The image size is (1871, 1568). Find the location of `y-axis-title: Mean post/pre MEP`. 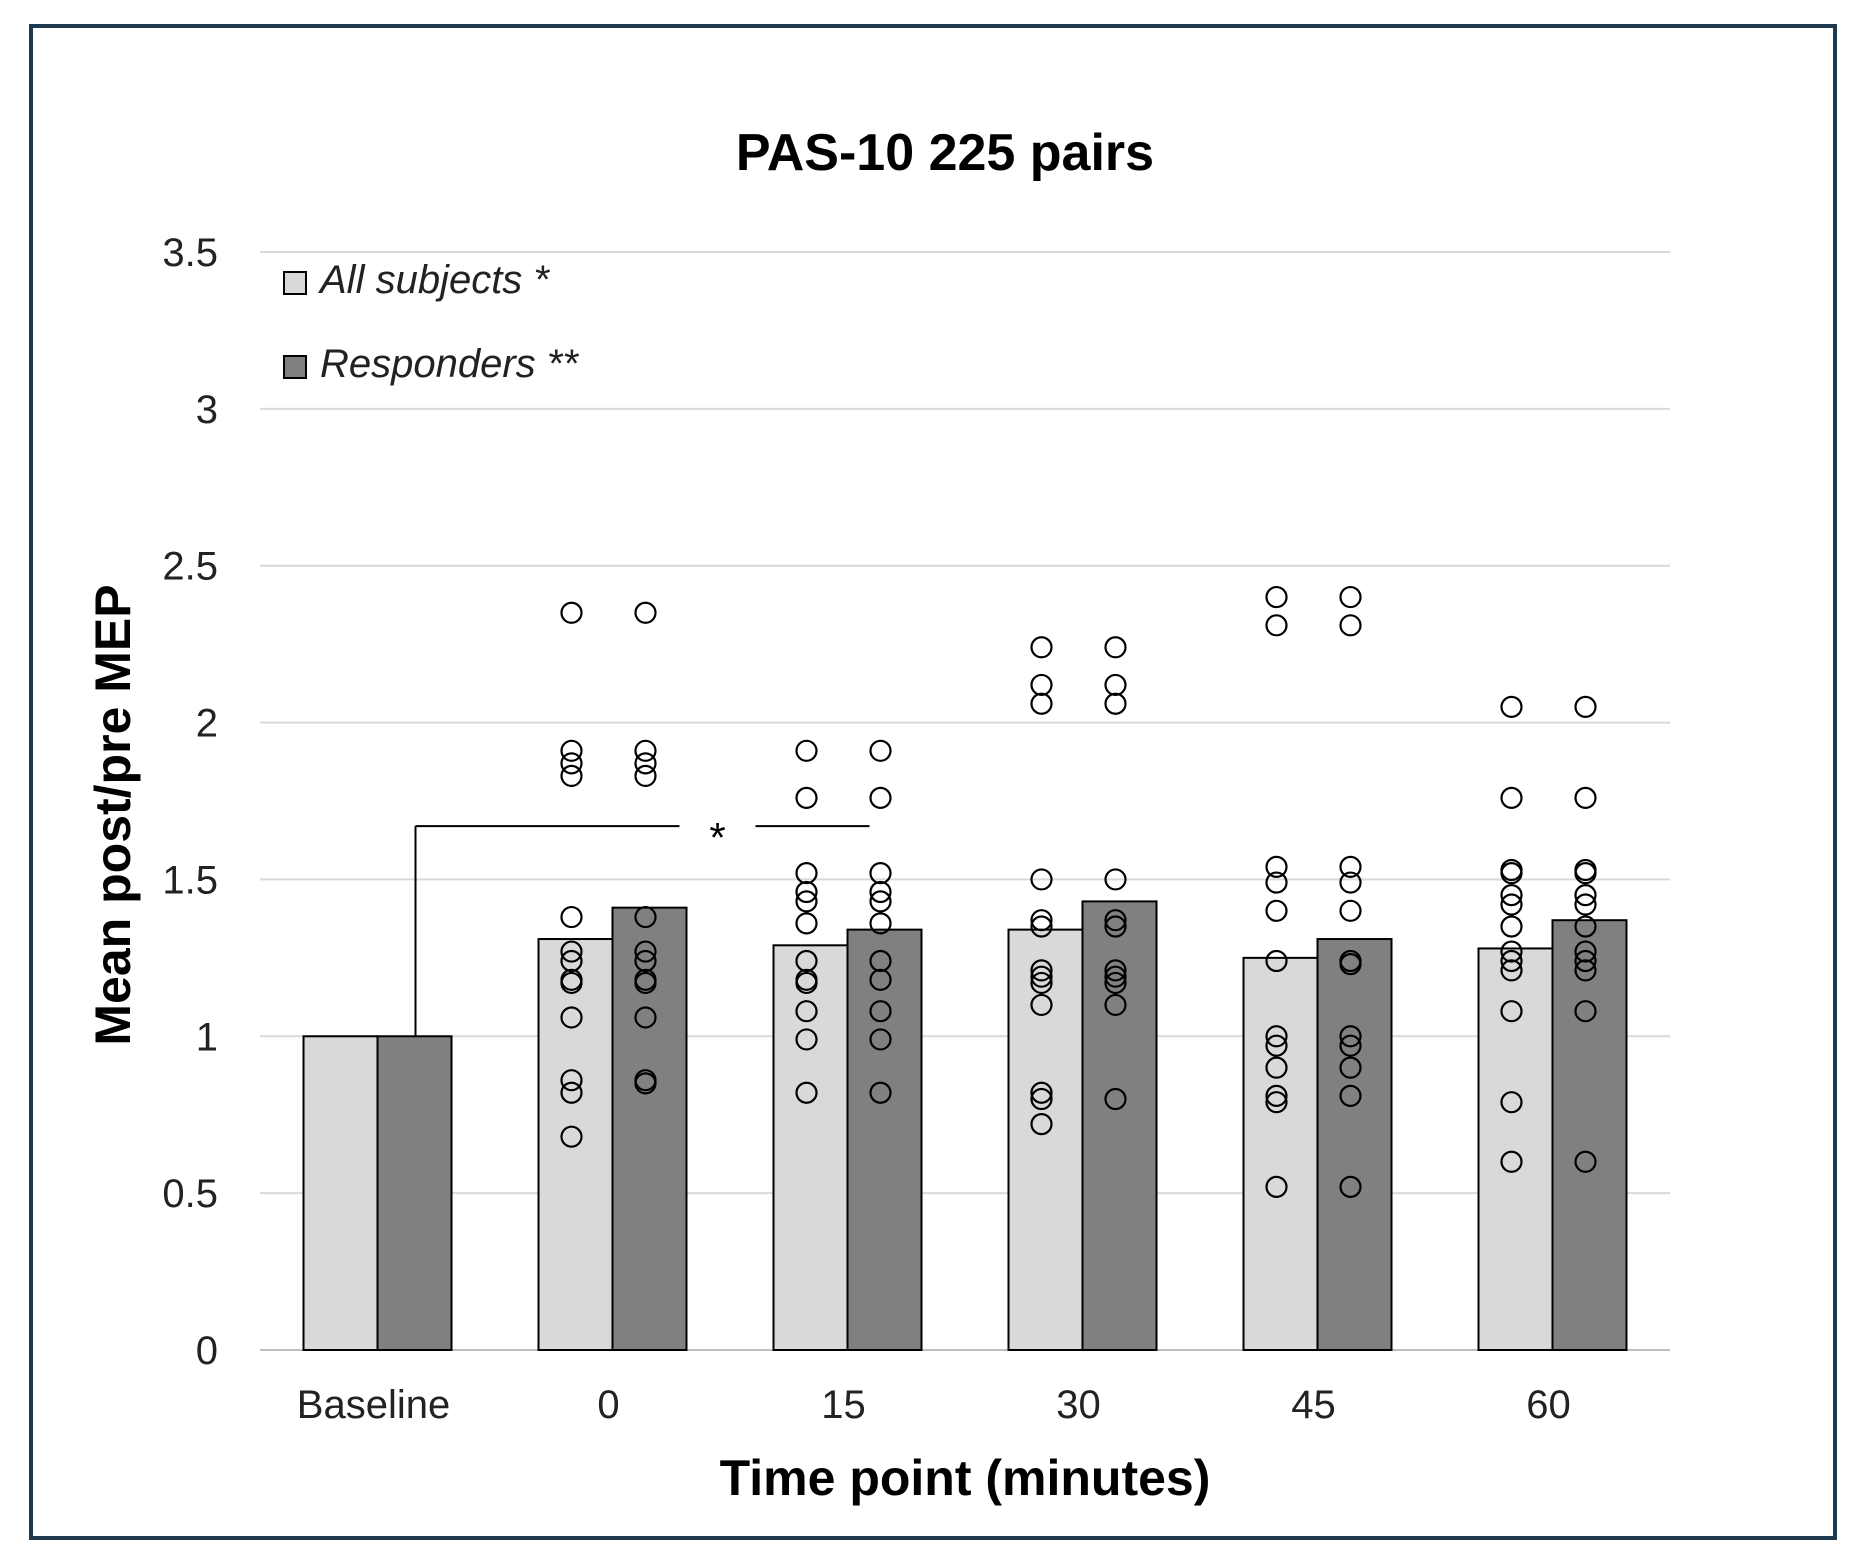

y-axis-title: Mean post/pre MEP is located at coordinates (113, 814).